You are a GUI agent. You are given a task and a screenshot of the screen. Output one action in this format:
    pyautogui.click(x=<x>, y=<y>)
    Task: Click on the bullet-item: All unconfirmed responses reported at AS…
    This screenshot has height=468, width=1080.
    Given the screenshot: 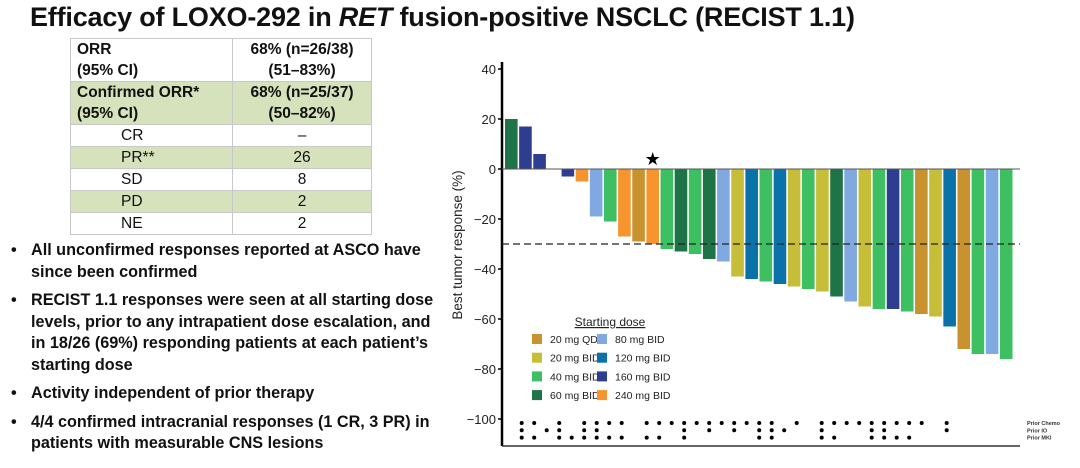 What is the action you would take?
    pyautogui.click(x=228, y=261)
    